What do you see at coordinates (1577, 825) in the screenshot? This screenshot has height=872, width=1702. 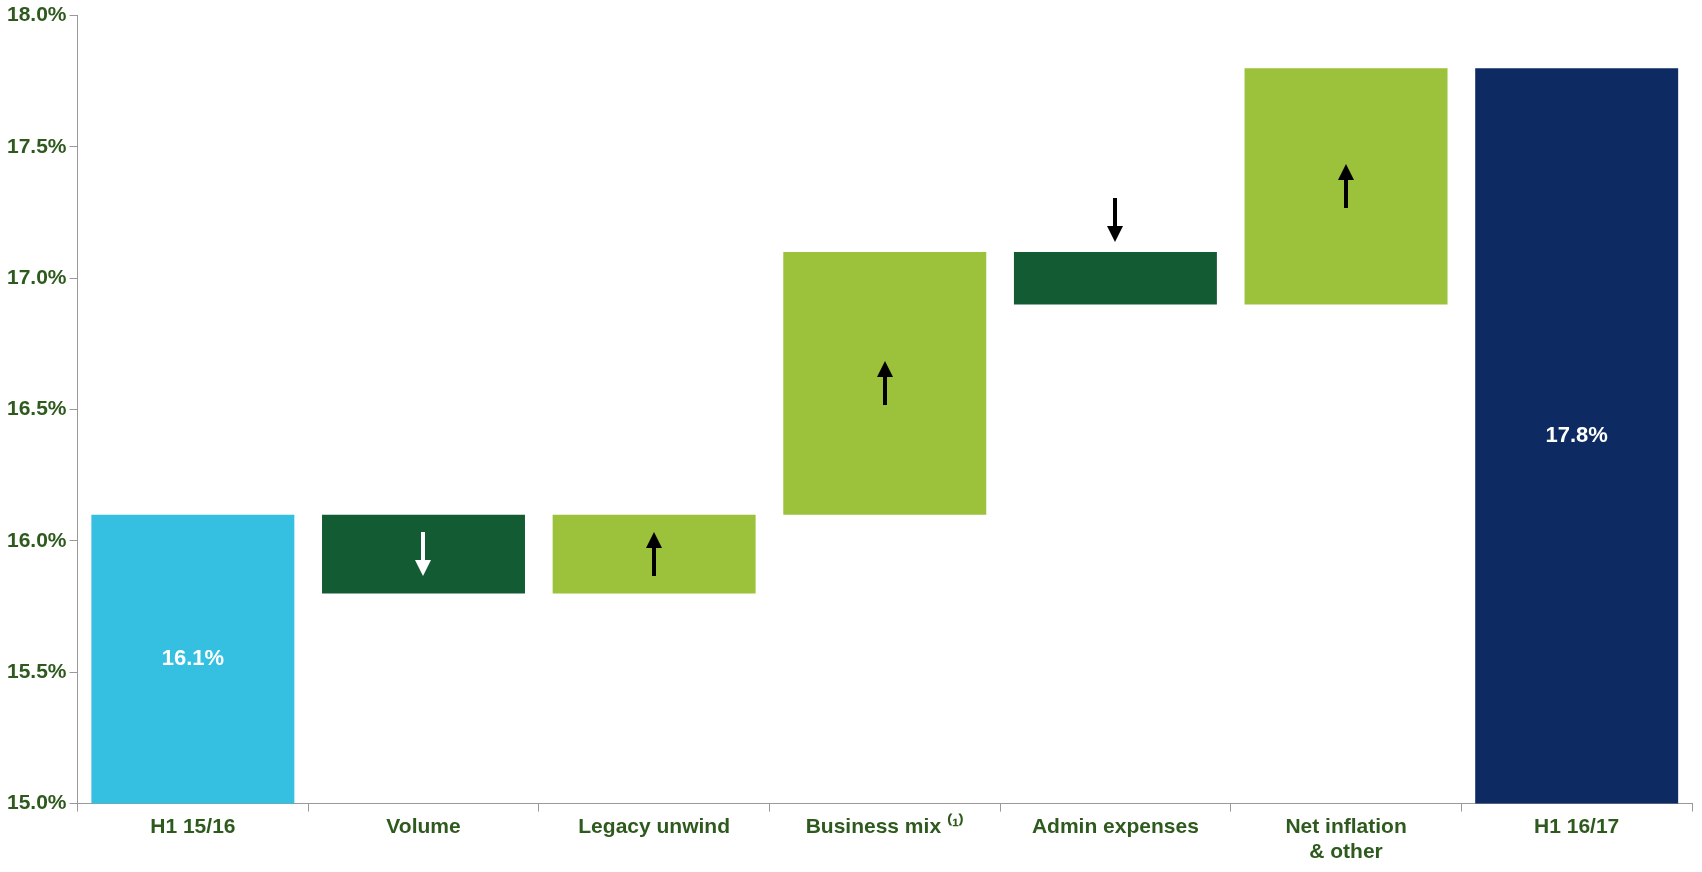 I see `x-tick-label: H1 16/17` at bounding box center [1577, 825].